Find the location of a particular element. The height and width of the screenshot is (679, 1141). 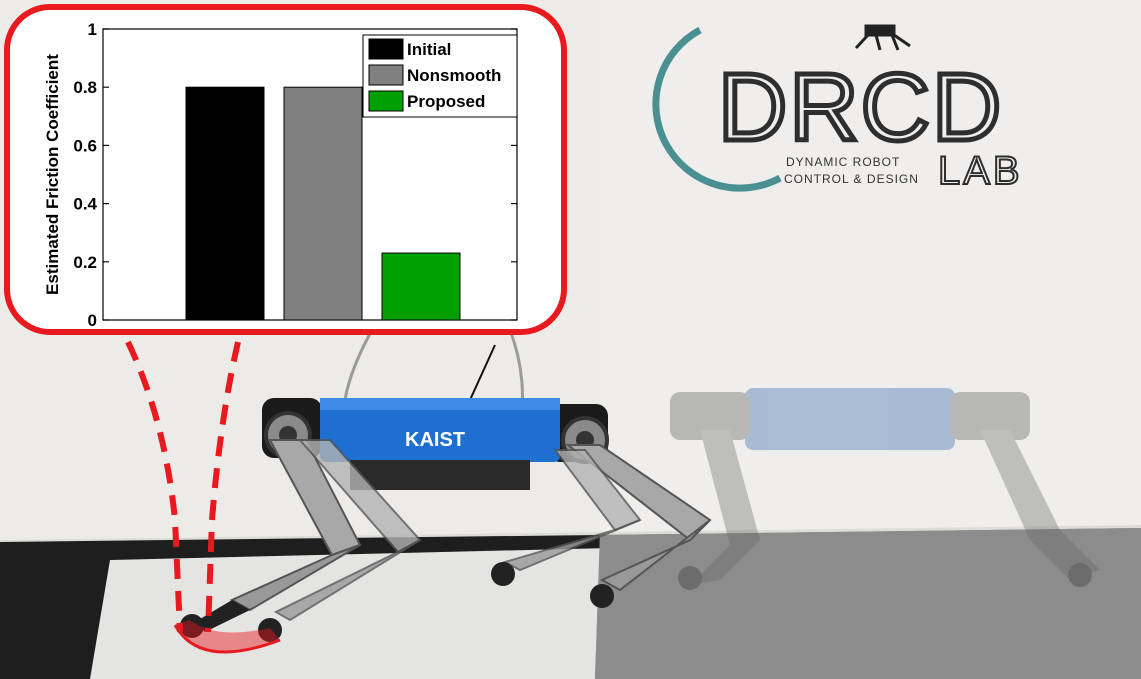

chart-legend: Initial Nonsmooth Proposed is located at coordinates (440, 76).